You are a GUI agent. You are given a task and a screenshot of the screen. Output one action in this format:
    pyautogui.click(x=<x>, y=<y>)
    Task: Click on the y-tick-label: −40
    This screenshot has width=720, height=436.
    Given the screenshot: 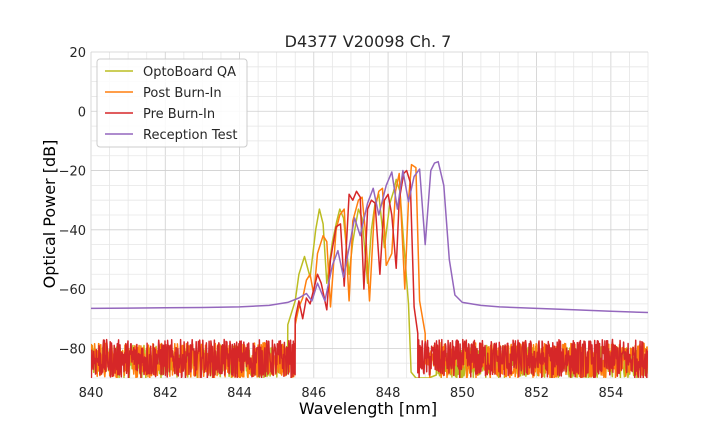 What is the action you would take?
    pyautogui.click(x=72, y=231)
    